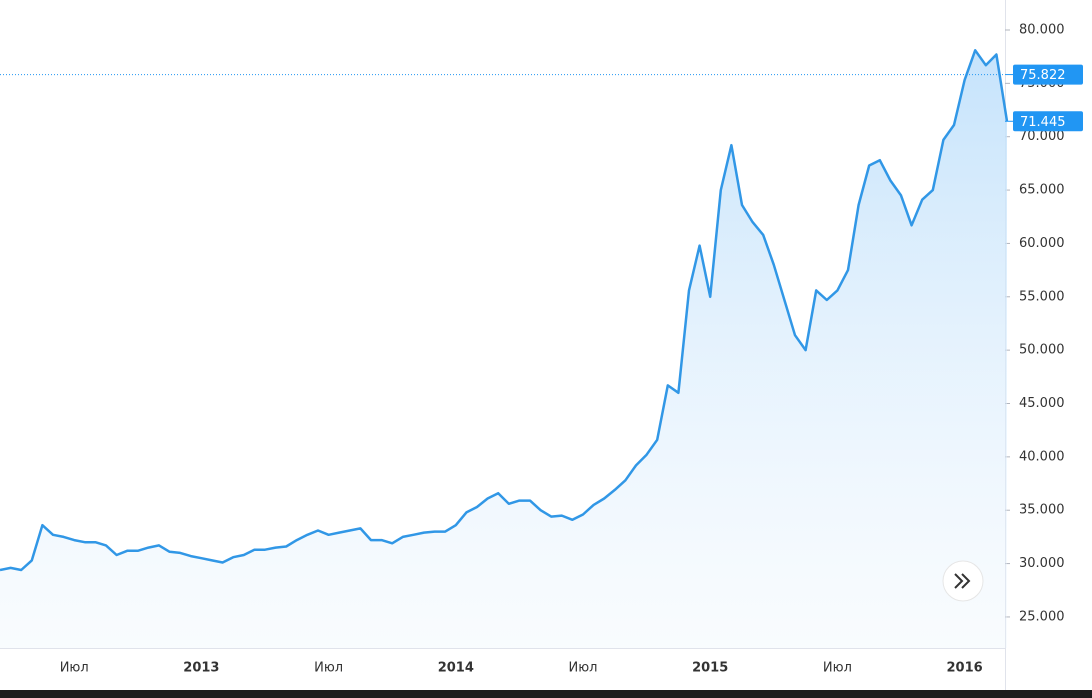 The width and height of the screenshot is (1092, 698). Describe the element at coordinates (1042, 456) in the screenshot. I see `y-tick-label: 40.000` at that location.